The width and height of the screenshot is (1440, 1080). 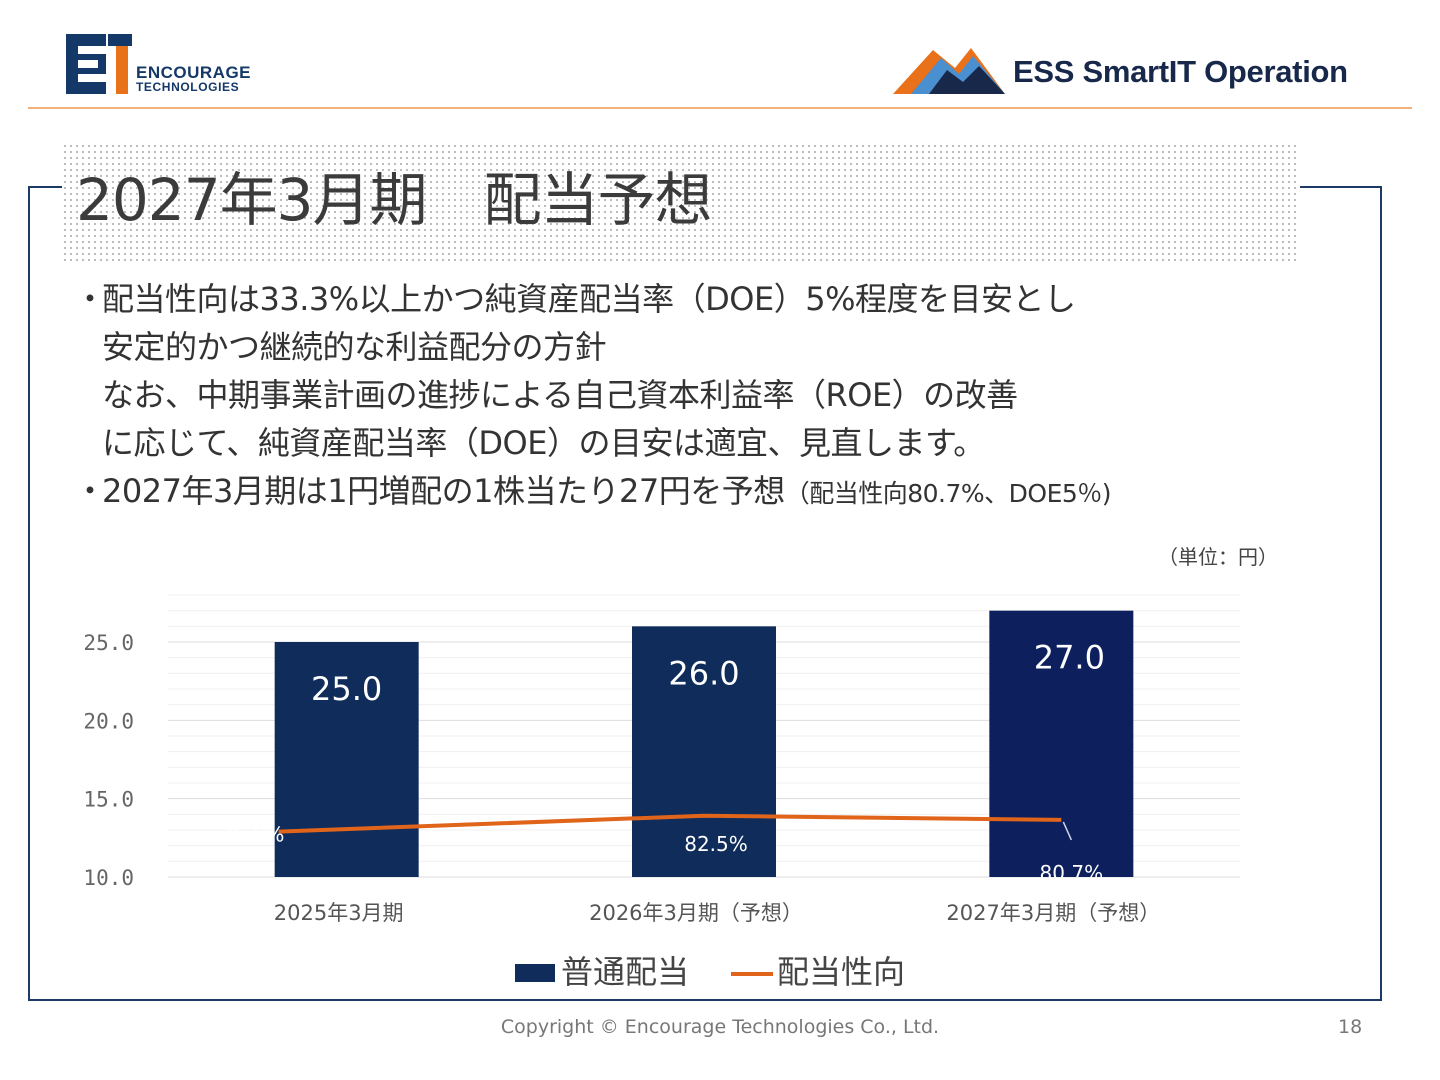 I want to click on label-leader-line, so click(x=1067, y=831).